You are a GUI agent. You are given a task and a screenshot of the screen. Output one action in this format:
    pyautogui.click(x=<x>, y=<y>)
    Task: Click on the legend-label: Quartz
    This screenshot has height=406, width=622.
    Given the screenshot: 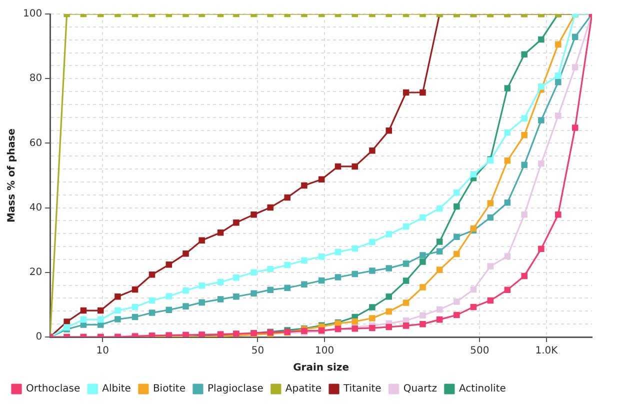 What is the action you would take?
    pyautogui.click(x=420, y=389)
    